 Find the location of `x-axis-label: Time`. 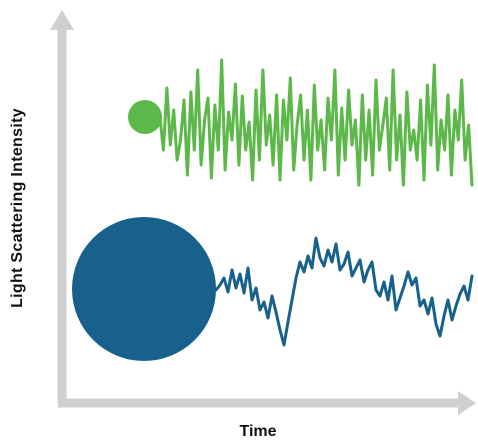

x-axis-label: Time is located at coordinates (258, 431).